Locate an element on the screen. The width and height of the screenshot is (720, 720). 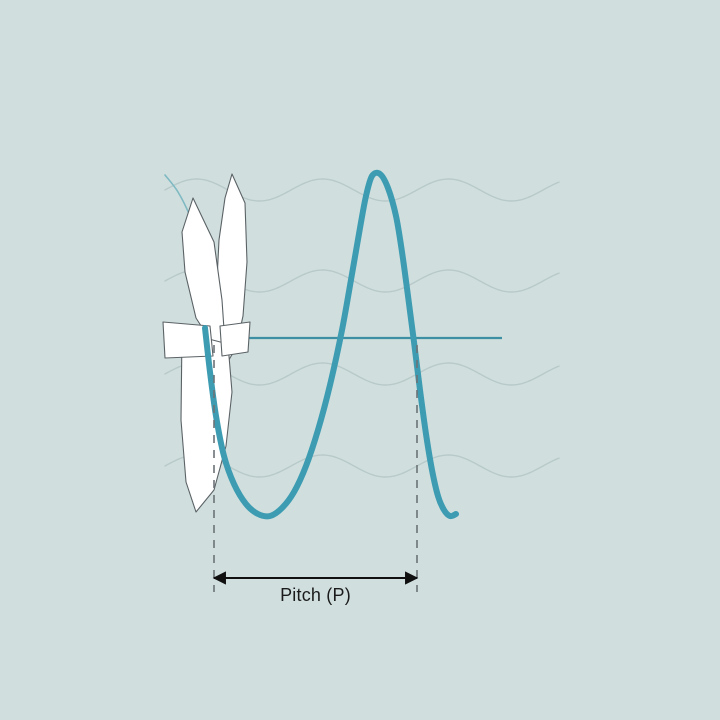
pitch-label: Pitch (P) is located at coordinates (315, 595).